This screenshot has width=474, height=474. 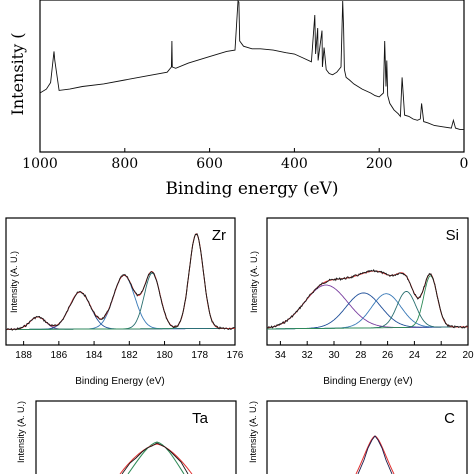 What do you see at coordinates (40, 164) in the screenshot?
I see `survey-x-tick-label: 1000` at bounding box center [40, 164].